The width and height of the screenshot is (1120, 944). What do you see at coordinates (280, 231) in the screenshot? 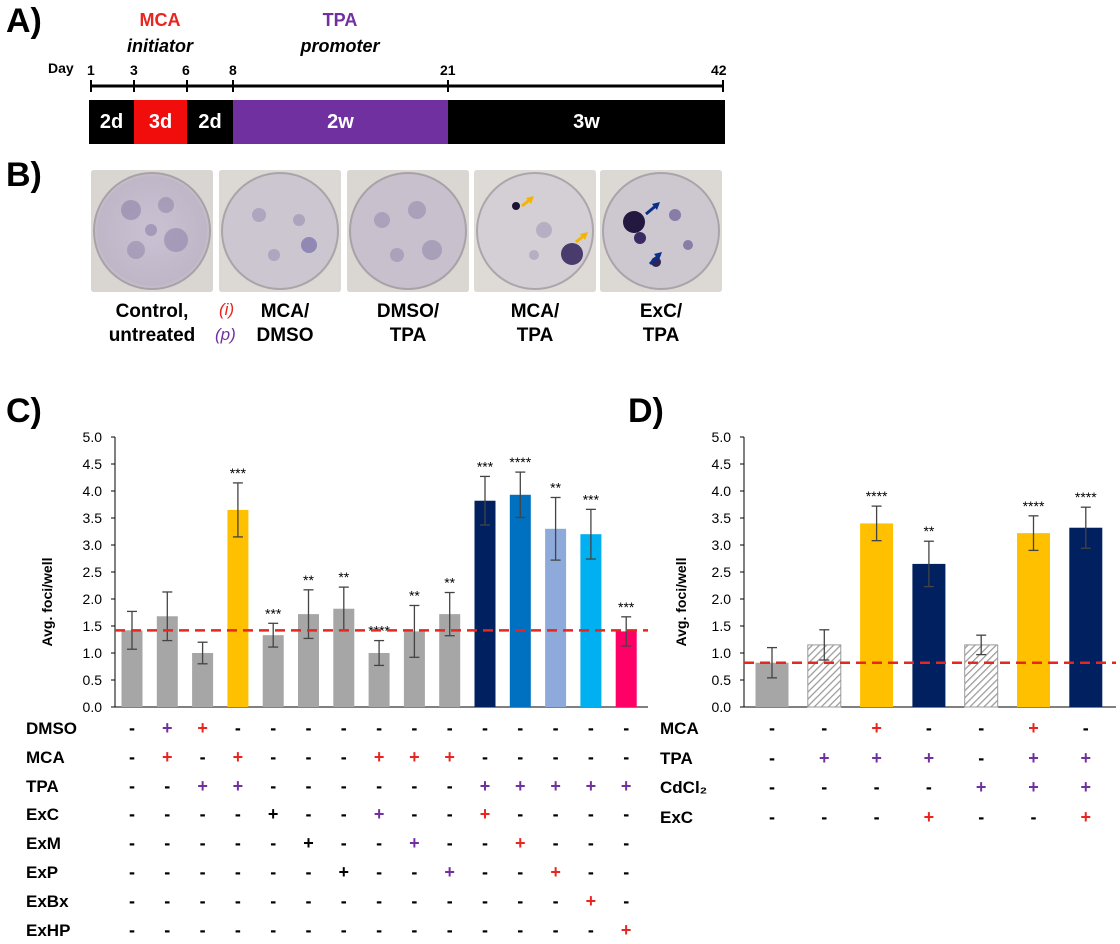
I see `well-photo-mca-dmso` at bounding box center [280, 231].